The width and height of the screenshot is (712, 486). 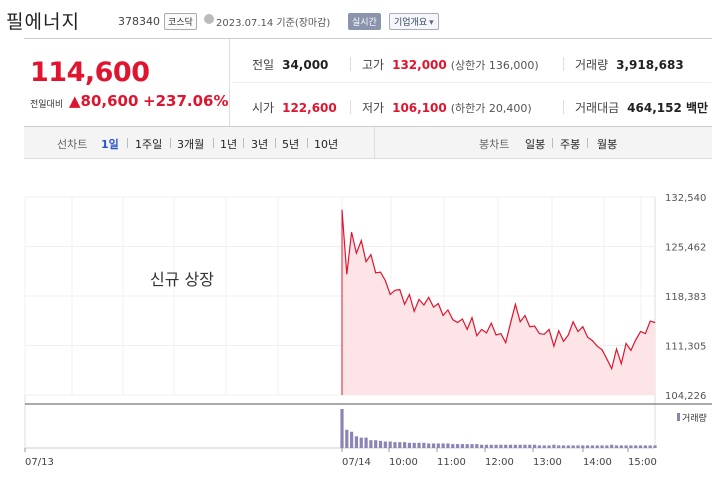 I want to click on tab-10years: 10년, so click(x=326, y=144).